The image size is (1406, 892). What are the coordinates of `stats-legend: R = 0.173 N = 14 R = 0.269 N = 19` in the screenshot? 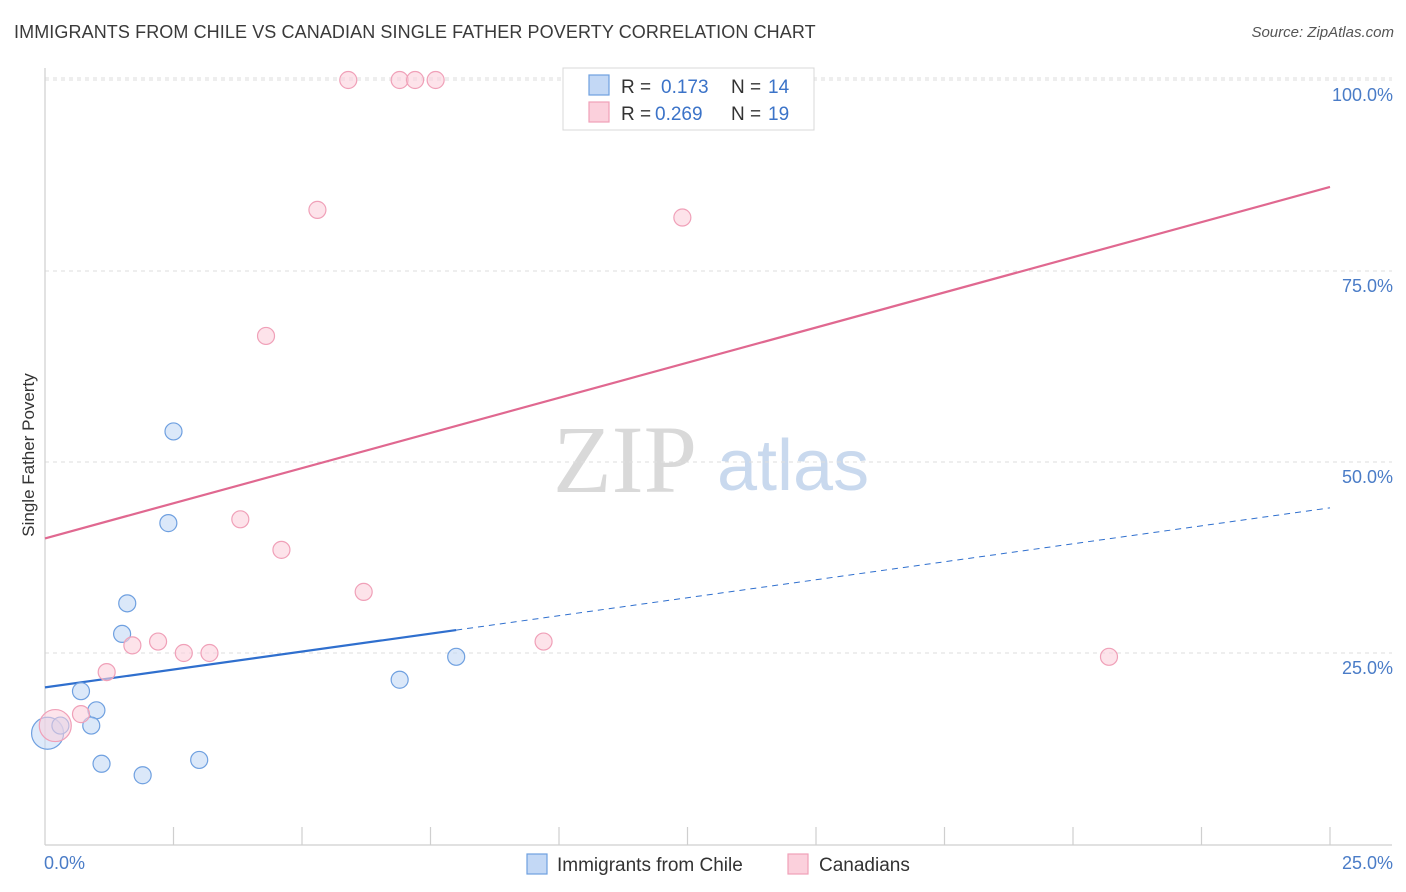 It's located at (688, 99).